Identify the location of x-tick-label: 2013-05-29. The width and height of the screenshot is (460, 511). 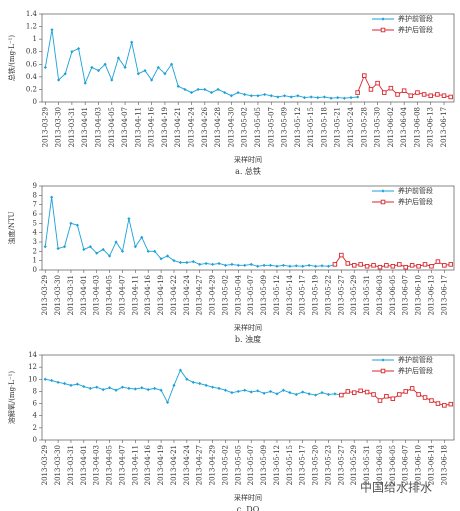
(354, 465).